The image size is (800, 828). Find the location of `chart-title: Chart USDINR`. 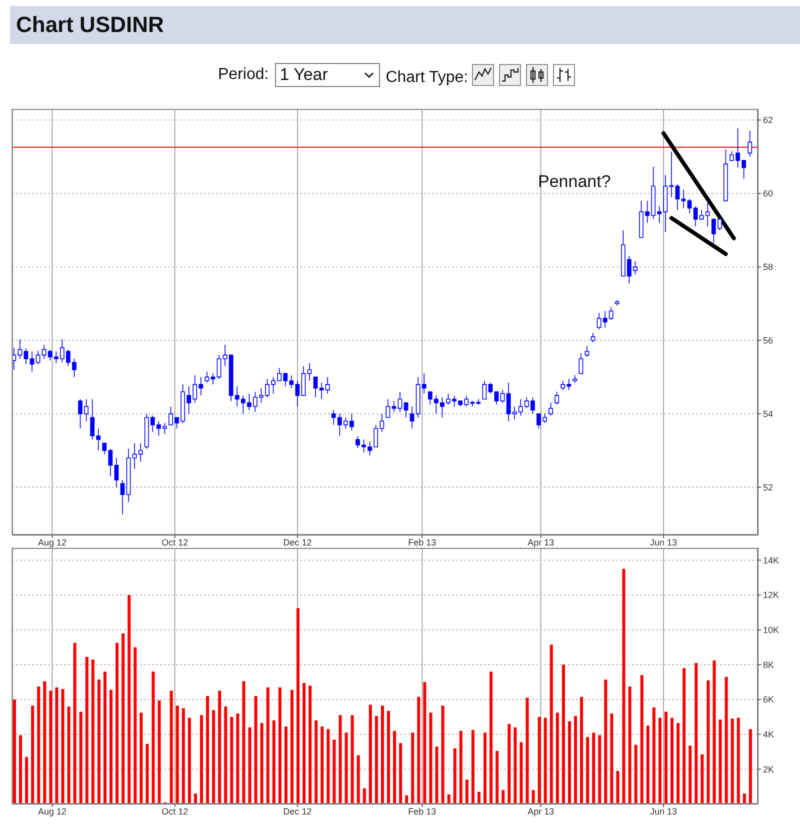

chart-title: Chart USDINR is located at coordinates (90, 25).